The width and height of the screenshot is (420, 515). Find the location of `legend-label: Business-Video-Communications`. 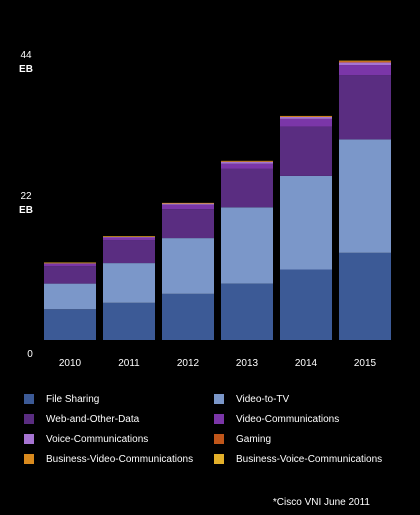

legend-label: Business-Video-Communications is located at coordinates (120, 459).